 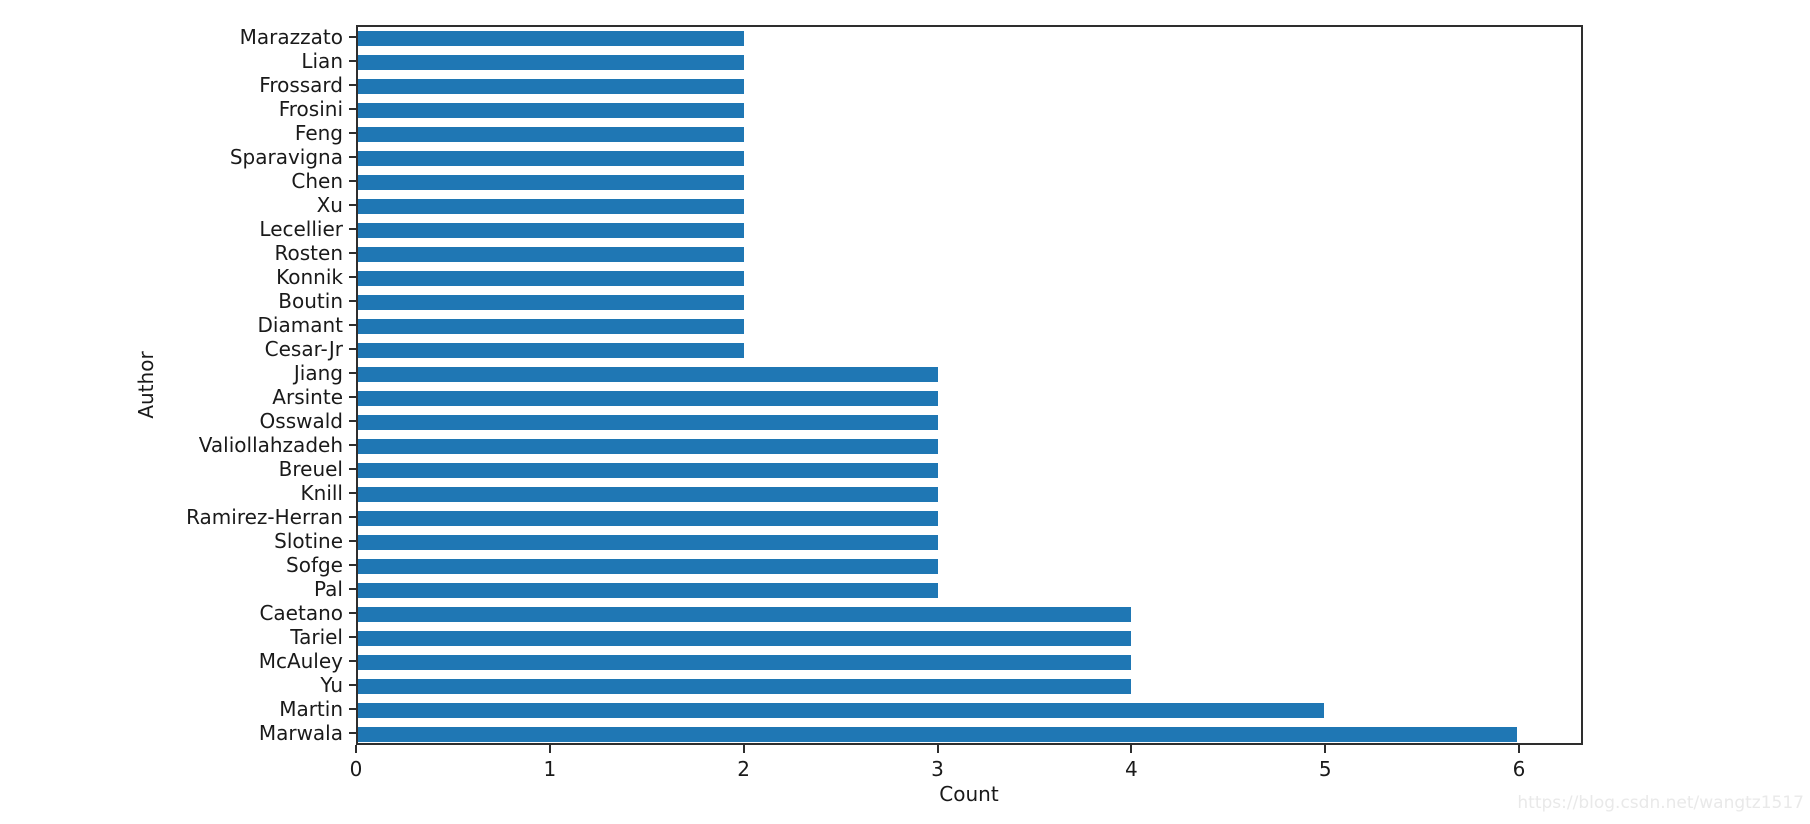 What do you see at coordinates (356, 769) in the screenshot?
I see `xtick-label-0: 0` at bounding box center [356, 769].